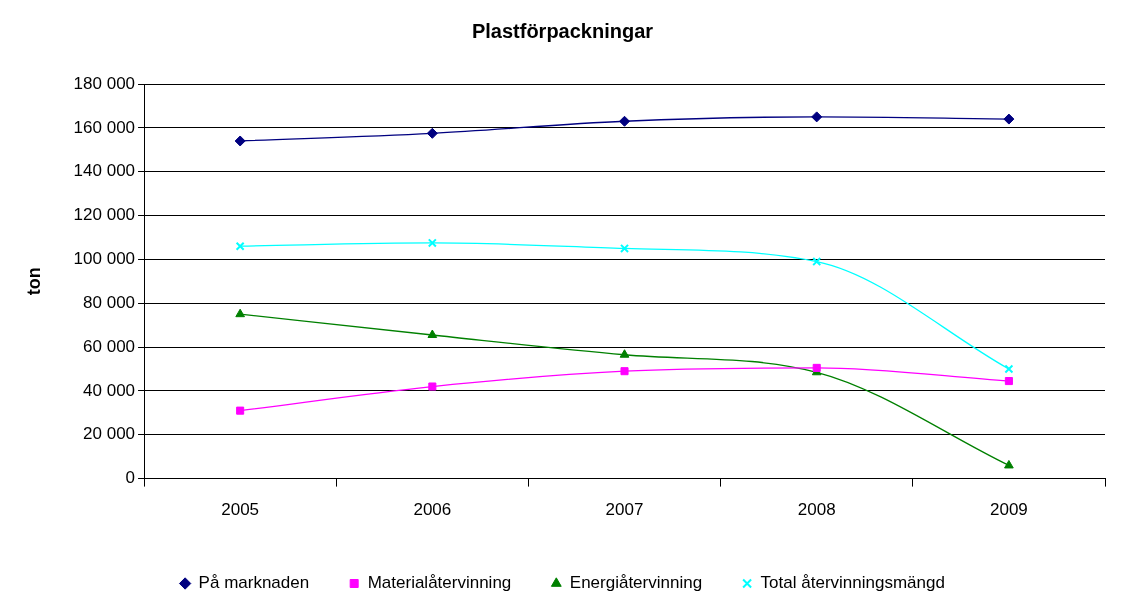 This screenshot has height=602, width=1130. Describe the element at coordinates (104, 259) in the screenshot. I see `y-tick-label: 100 000` at that location.